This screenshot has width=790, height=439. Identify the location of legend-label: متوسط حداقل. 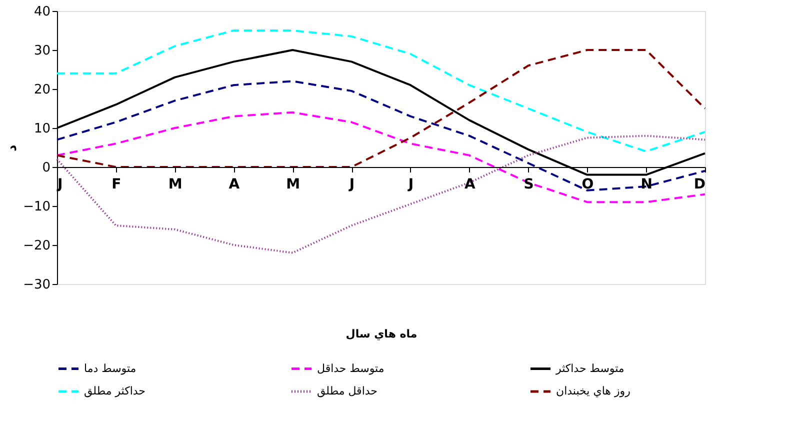
(350, 368).